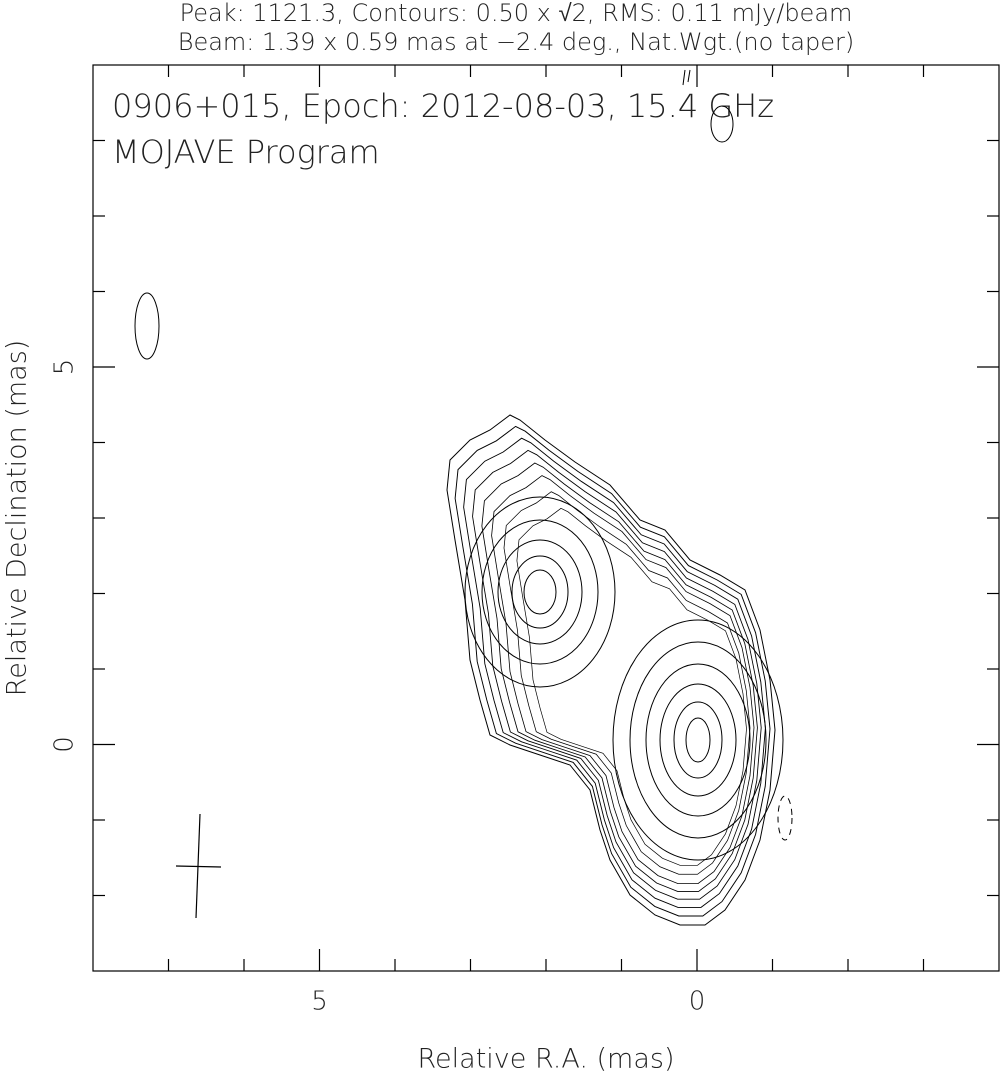 This screenshot has height=1079, width=1001. Describe the element at coordinates (65, 367) in the screenshot. I see `y-tick-label: 5` at that location.